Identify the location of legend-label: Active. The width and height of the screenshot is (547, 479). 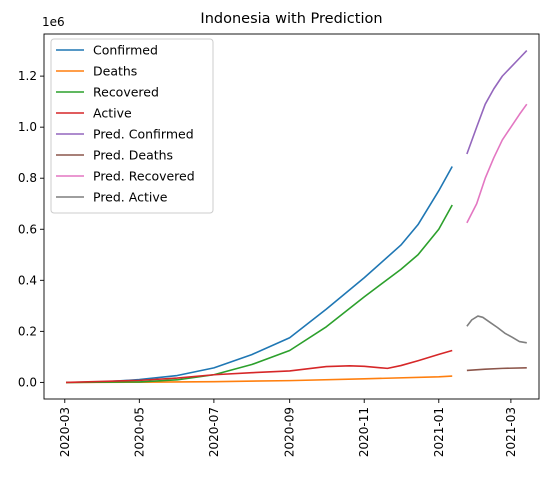
(112, 113).